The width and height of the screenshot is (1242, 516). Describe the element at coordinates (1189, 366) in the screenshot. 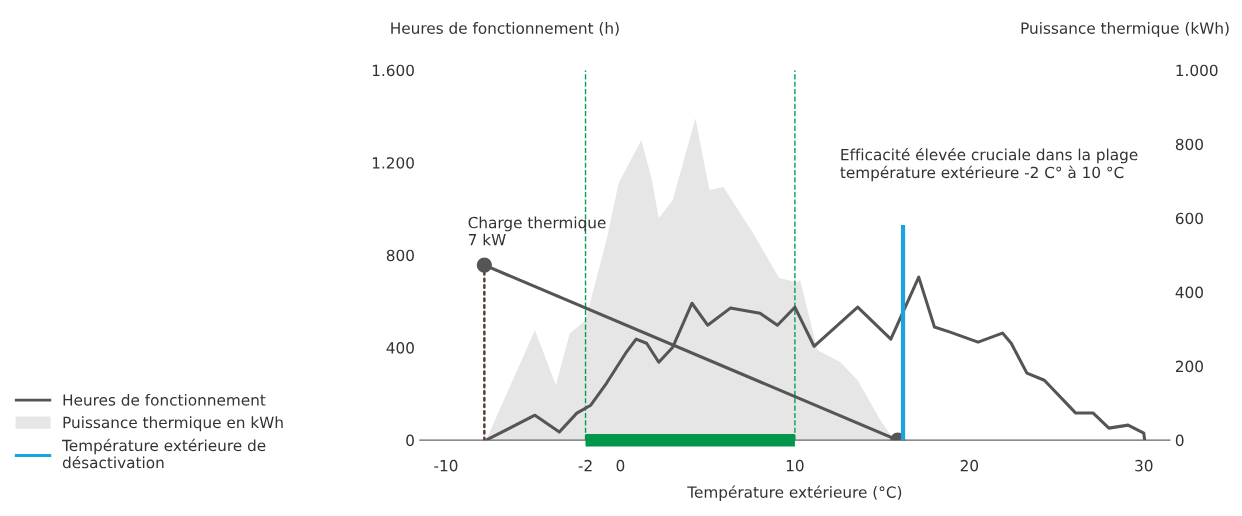

I see `y2-tick-label: 200` at that location.